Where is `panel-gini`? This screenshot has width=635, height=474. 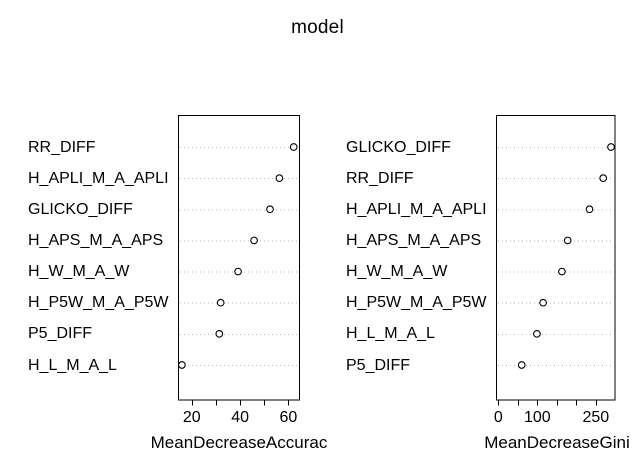 panel-gini is located at coordinates (556, 260).